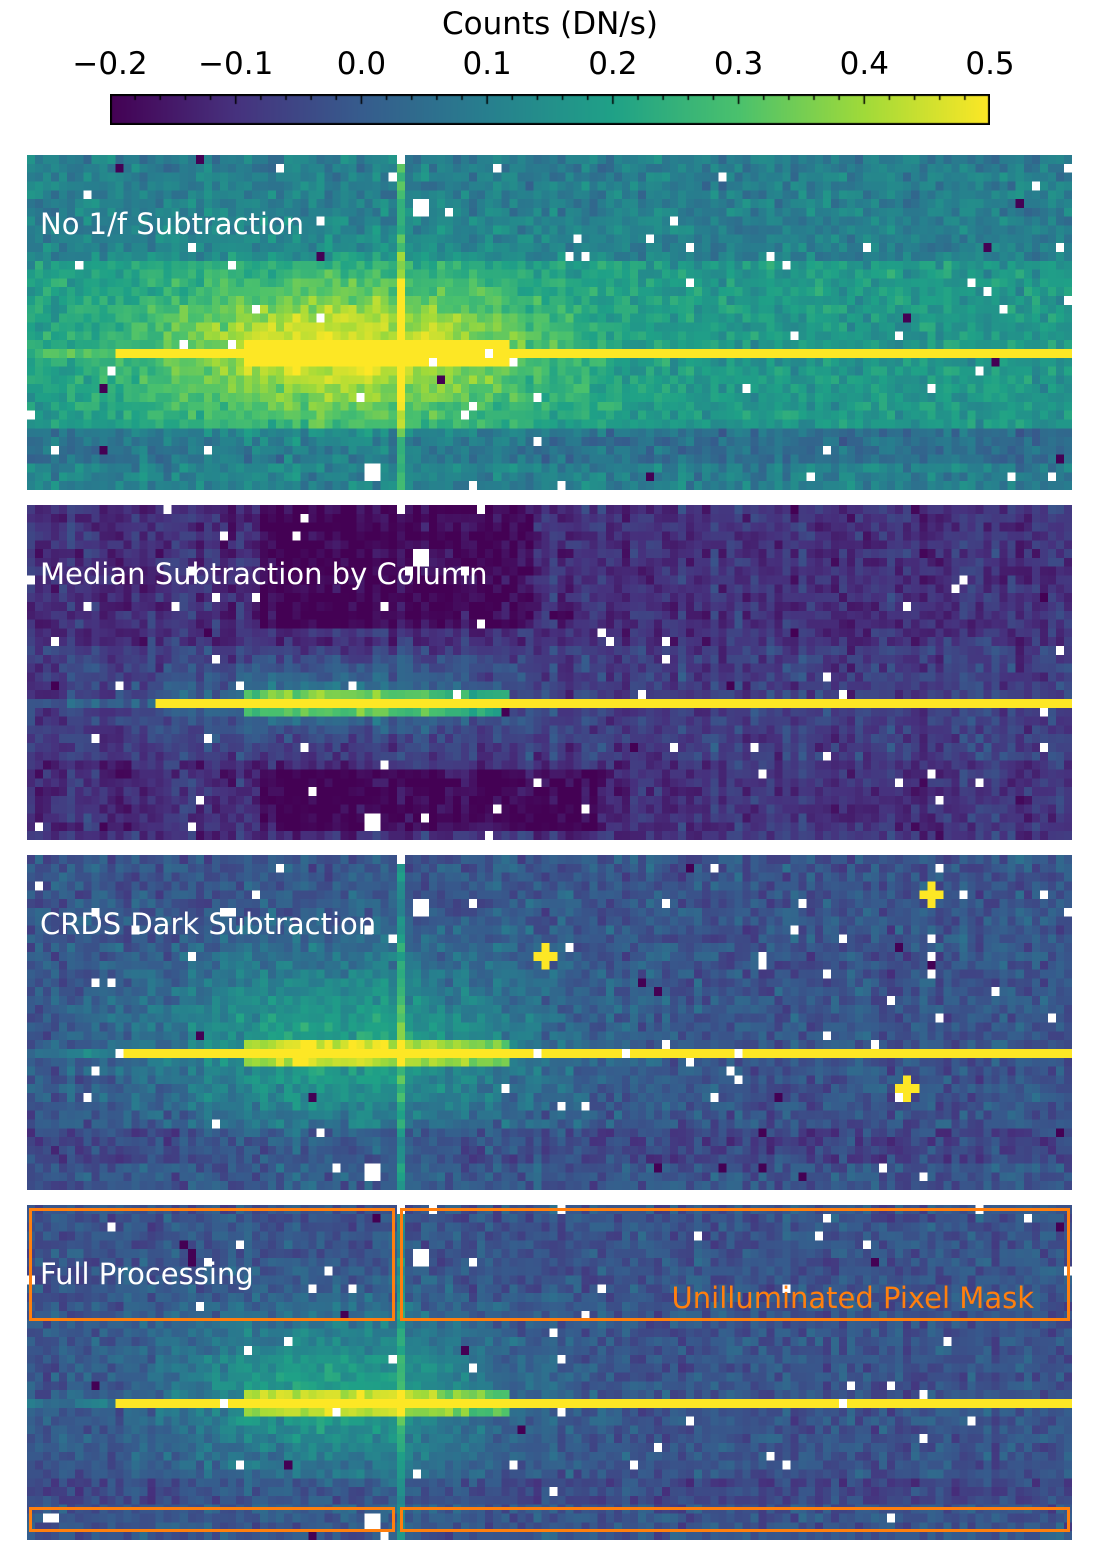 The image size is (1095, 1560). Describe the element at coordinates (543, 66) in the screenshot. I see `colorbar-tick-labels: −0.2 −0.1 0.0 0.1 0.2 0.3 0.4 0.5` at that location.